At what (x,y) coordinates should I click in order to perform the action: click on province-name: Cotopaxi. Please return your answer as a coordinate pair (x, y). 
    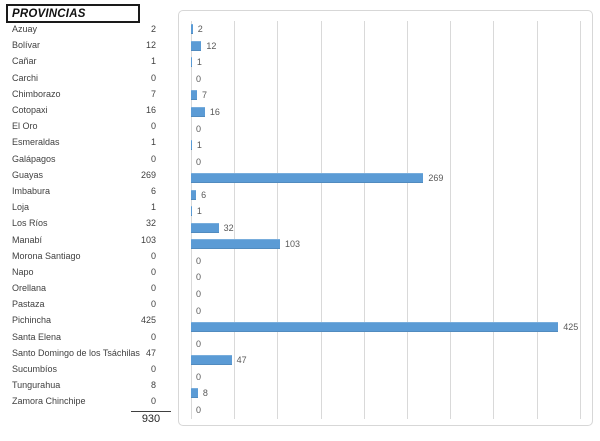
    Looking at the image, I should click on (30, 110).